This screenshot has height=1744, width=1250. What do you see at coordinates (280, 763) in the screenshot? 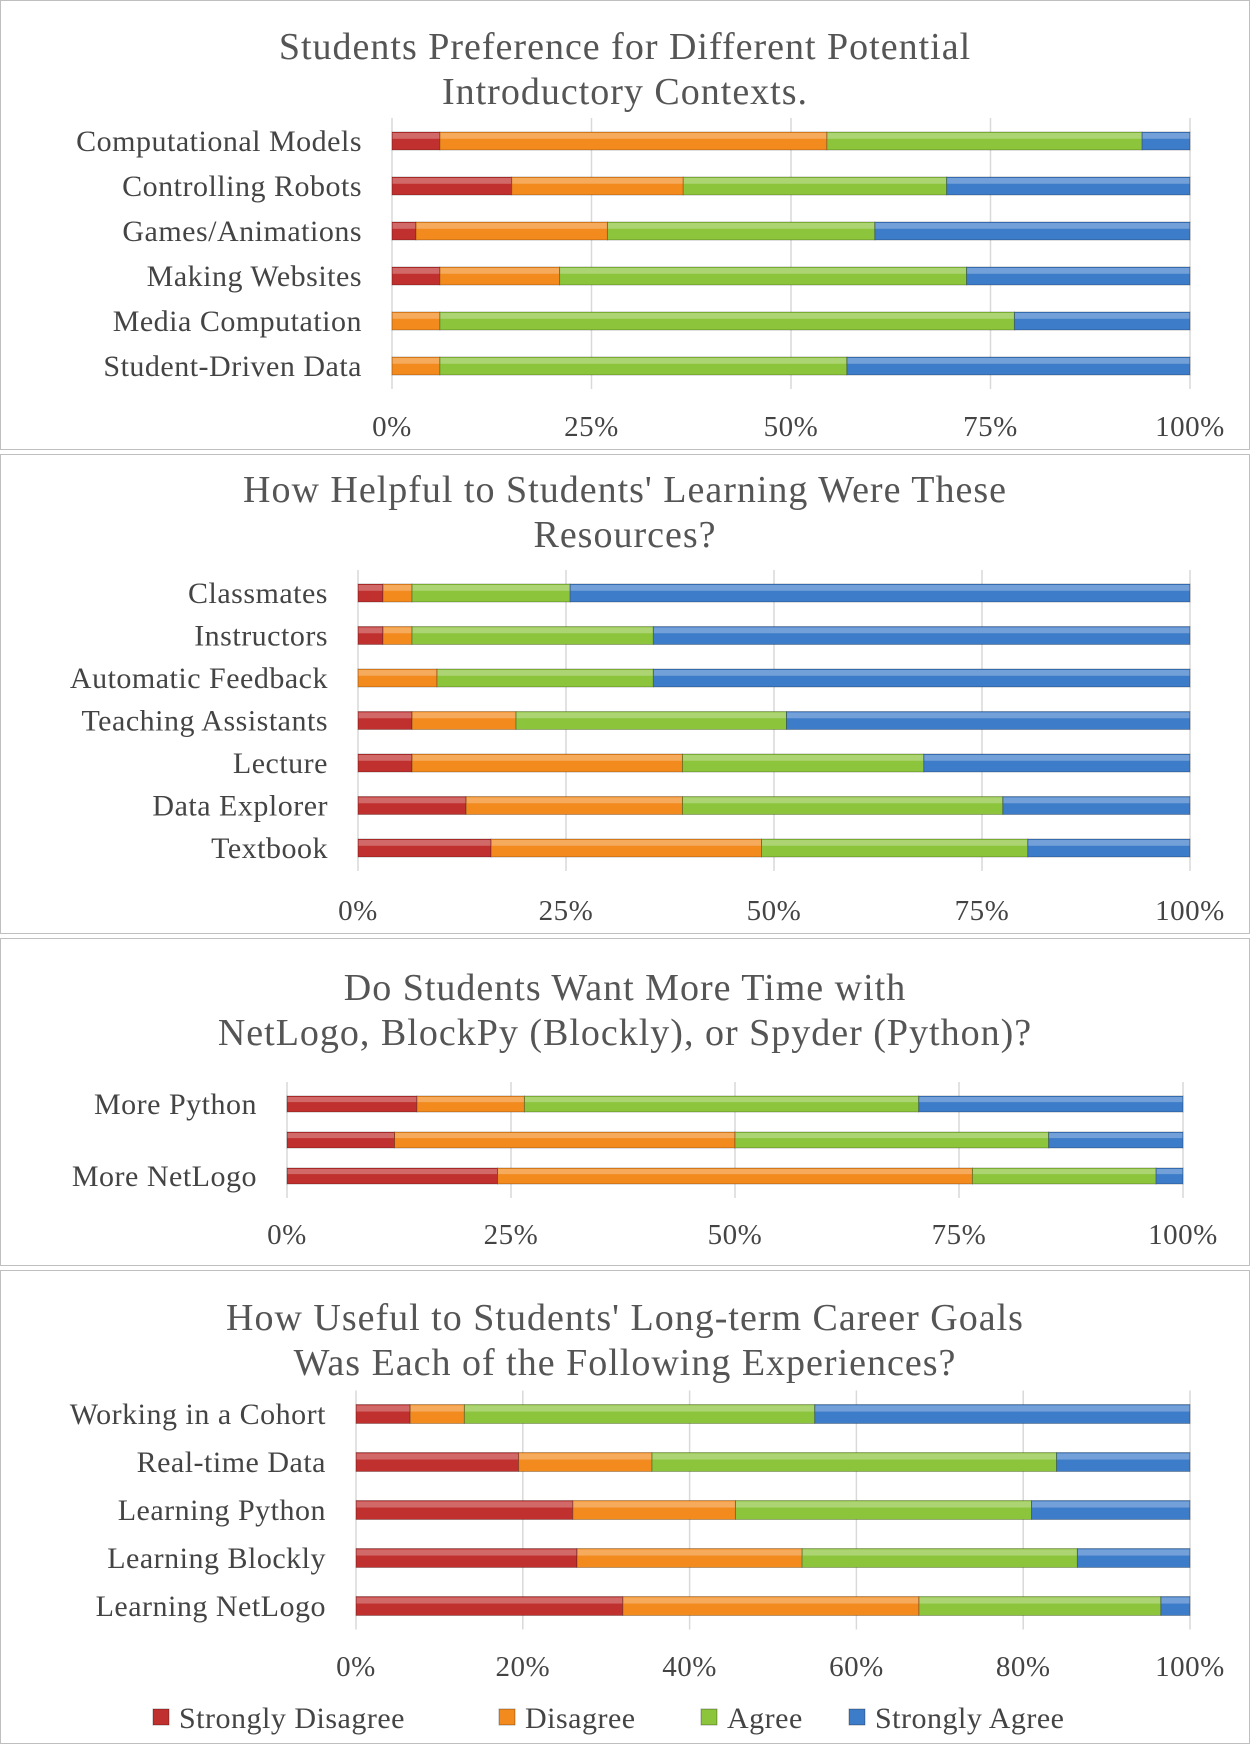
I see `category-label: Lecture` at bounding box center [280, 763].